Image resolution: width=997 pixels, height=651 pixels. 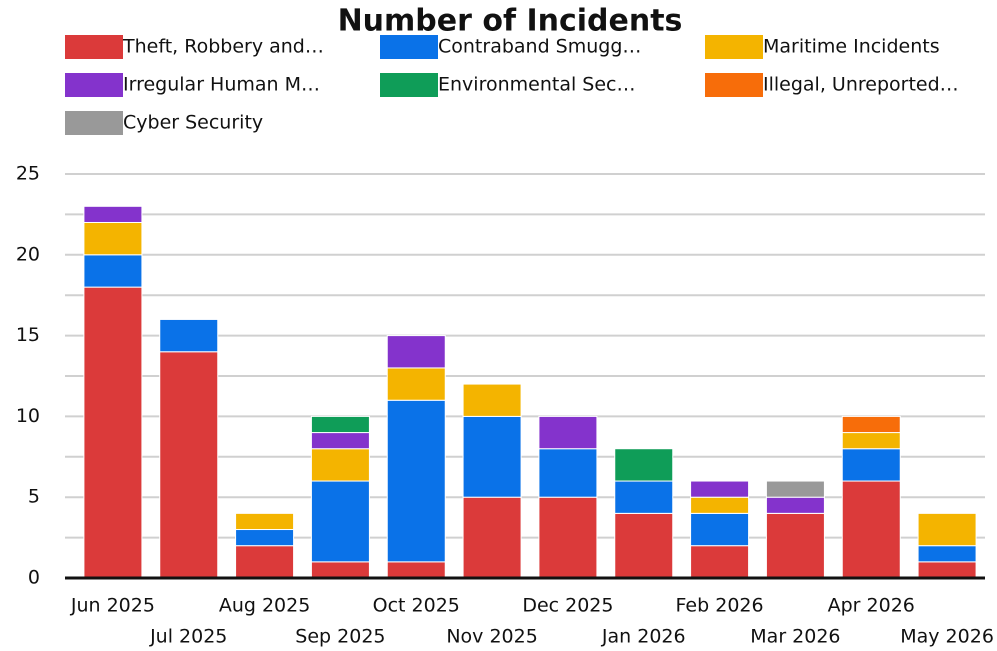 What do you see at coordinates (795, 637) in the screenshot?
I see `x-tick-label: Mar 2026` at bounding box center [795, 637].